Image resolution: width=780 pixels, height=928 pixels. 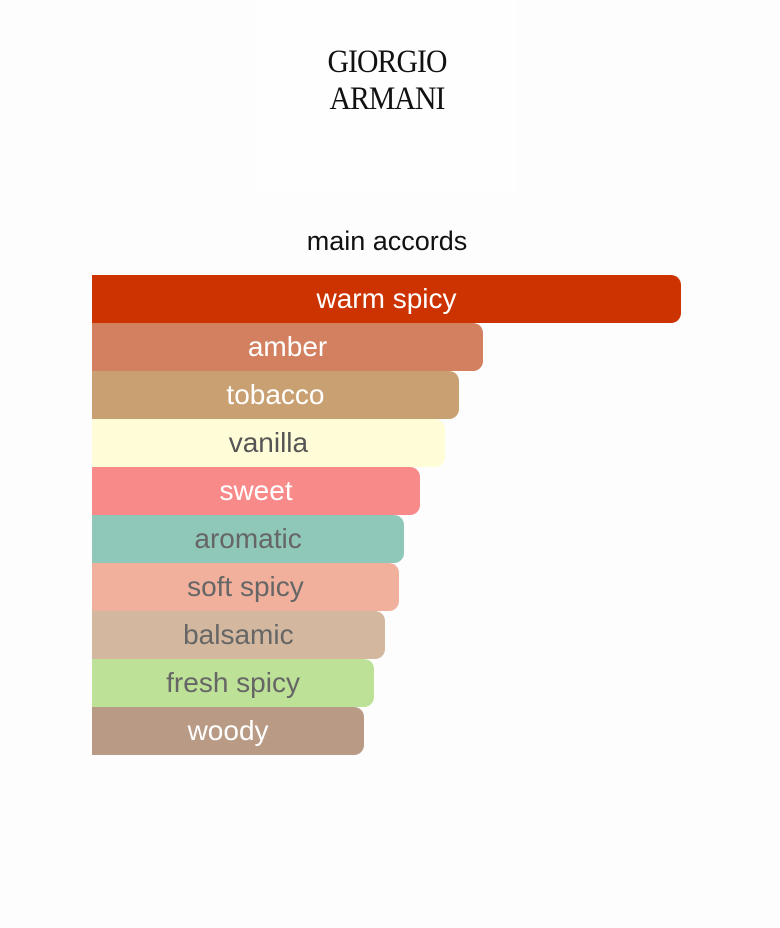 I want to click on accord-label: balsamic, so click(x=238, y=634).